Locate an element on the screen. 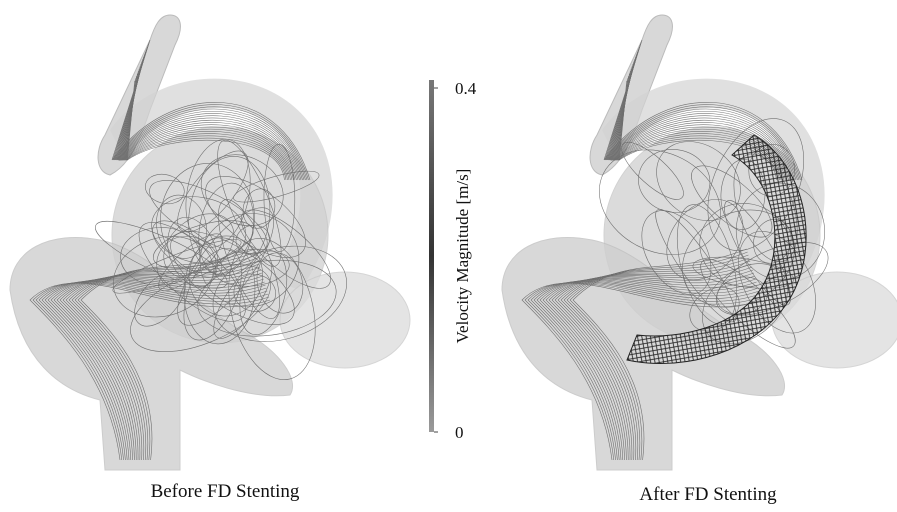  panel-caption: Before FD Stenting is located at coordinates (225, 491).